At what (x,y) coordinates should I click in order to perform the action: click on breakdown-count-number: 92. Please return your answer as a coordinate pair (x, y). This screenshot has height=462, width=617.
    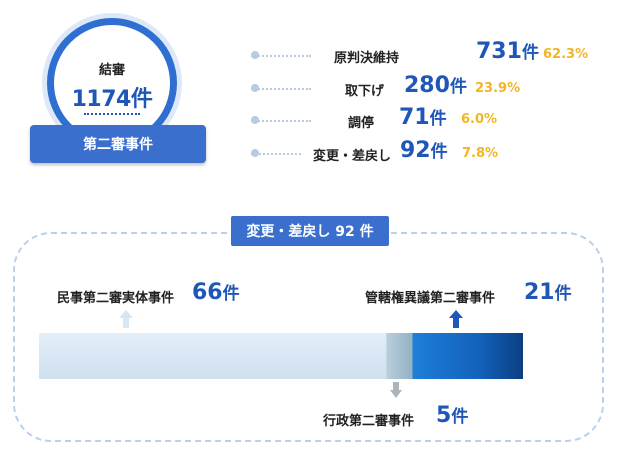
    Looking at the image, I should click on (415, 150).